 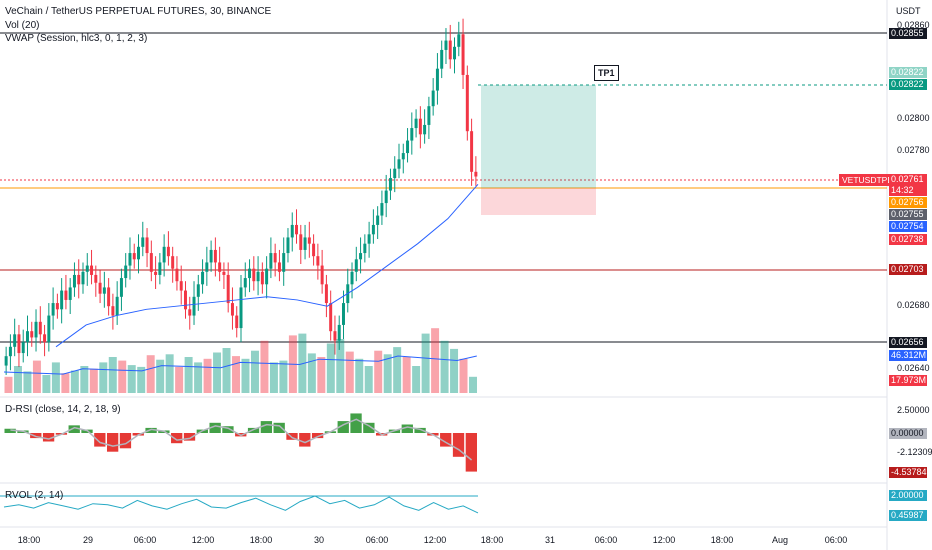 What do you see at coordinates (908, 72) in the screenshot?
I see `price-tag-tp-ghost: 0.02822` at bounding box center [908, 72].